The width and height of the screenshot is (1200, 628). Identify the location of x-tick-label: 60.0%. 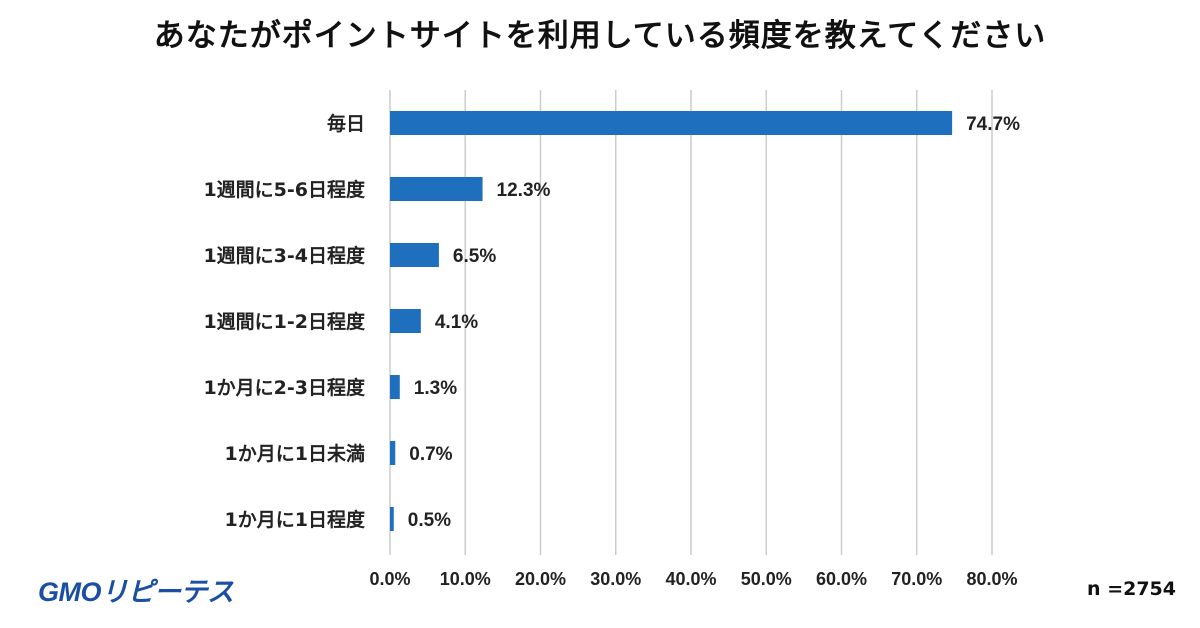
(841, 579).